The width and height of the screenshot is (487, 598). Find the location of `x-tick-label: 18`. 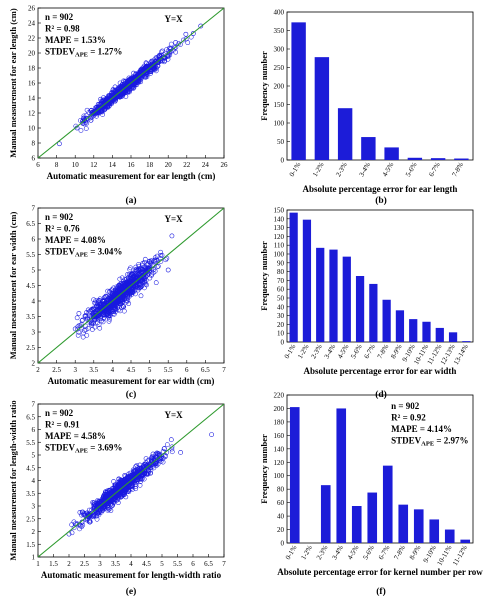

x-tick-label: 18 is located at coordinates (150, 165).